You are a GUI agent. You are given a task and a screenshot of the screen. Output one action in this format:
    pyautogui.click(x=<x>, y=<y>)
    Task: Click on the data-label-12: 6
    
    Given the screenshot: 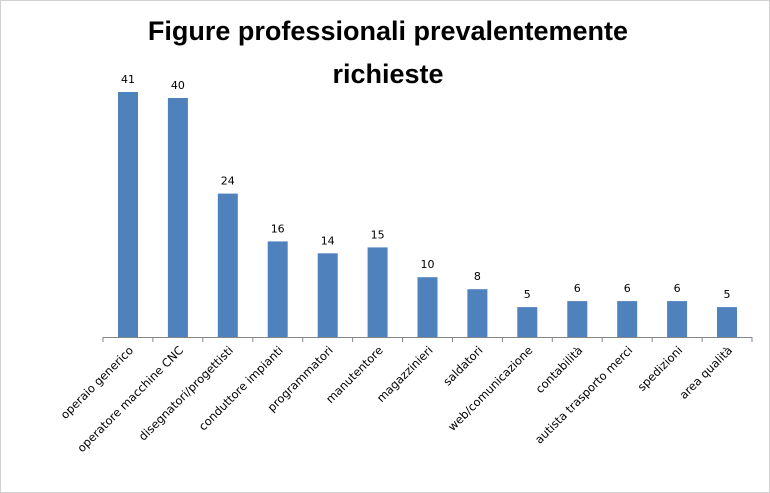 What is the action you would take?
    pyautogui.click(x=677, y=288)
    